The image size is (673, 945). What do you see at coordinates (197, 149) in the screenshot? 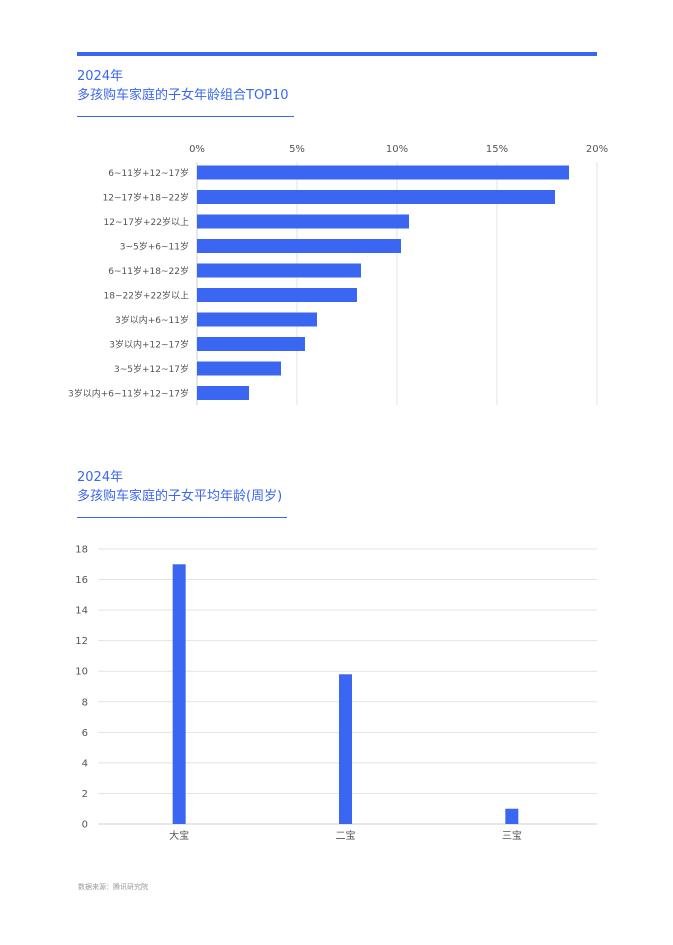
I see `x-tick-label: 0%` at bounding box center [197, 149].